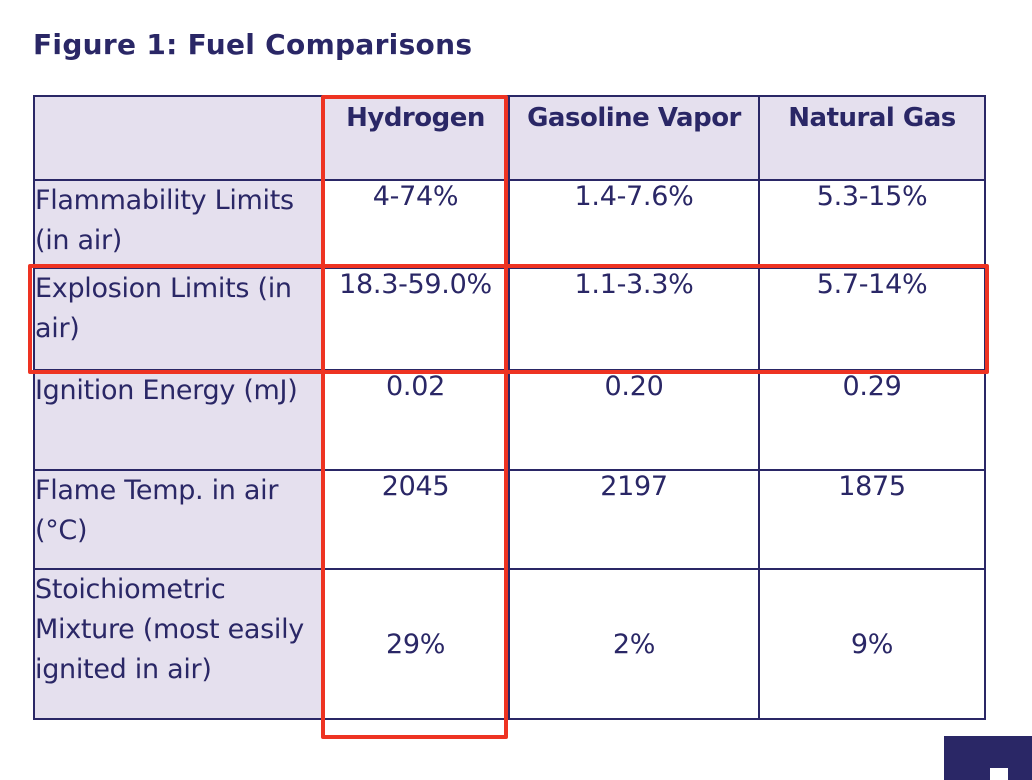 This screenshot has width=1032, height=780. I want to click on header-natural-gas: Natural Gas, so click(872, 138).